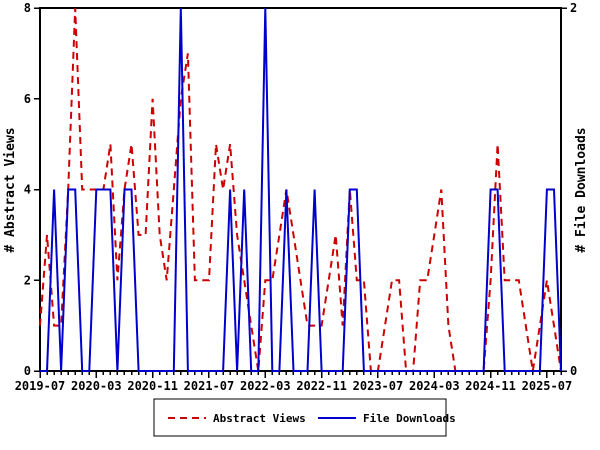 Image resolution: width=600 pixels, height=450 pixels. Describe the element at coordinates (490, 386) in the screenshot. I see `x-tick-label: 2024-11` at that location.